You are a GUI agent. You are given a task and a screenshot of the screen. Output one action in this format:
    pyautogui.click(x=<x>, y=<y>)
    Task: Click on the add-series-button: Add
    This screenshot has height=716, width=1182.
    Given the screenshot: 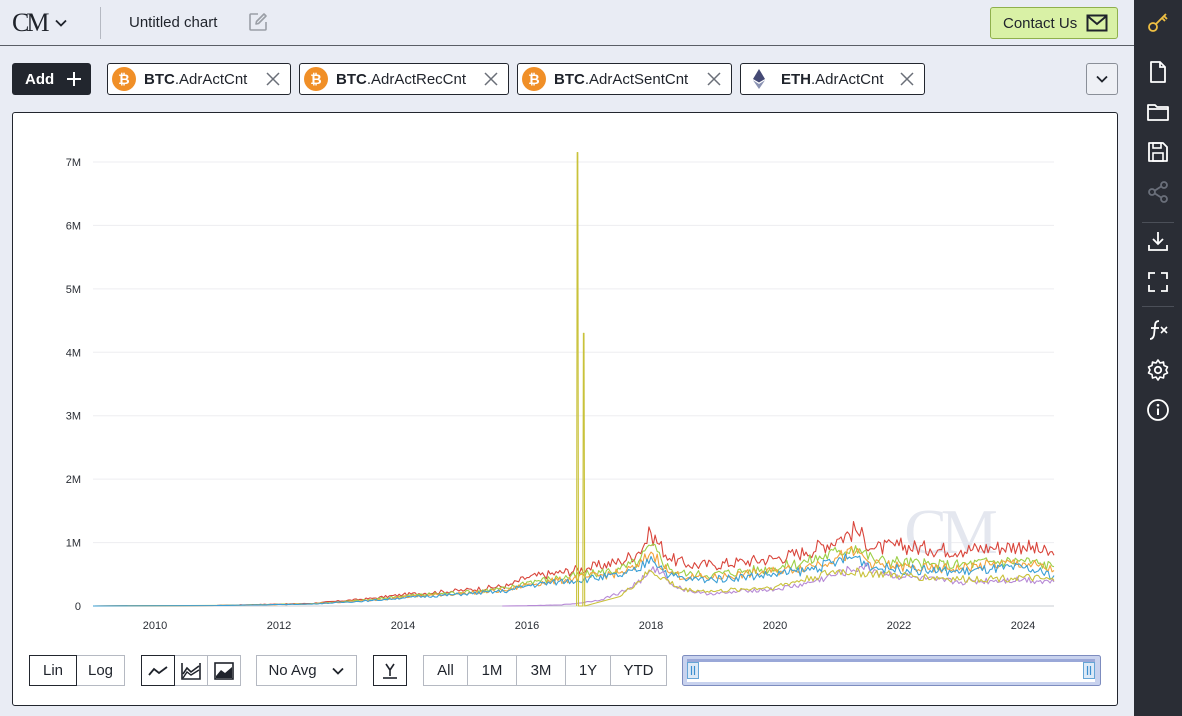 What is the action you would take?
    pyautogui.click(x=51, y=79)
    